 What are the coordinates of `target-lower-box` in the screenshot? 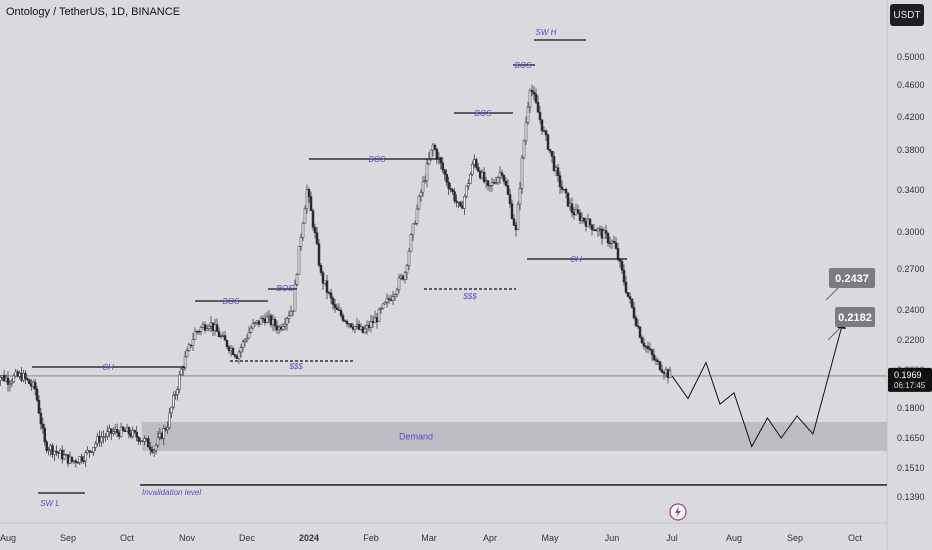 It's located at (855, 317).